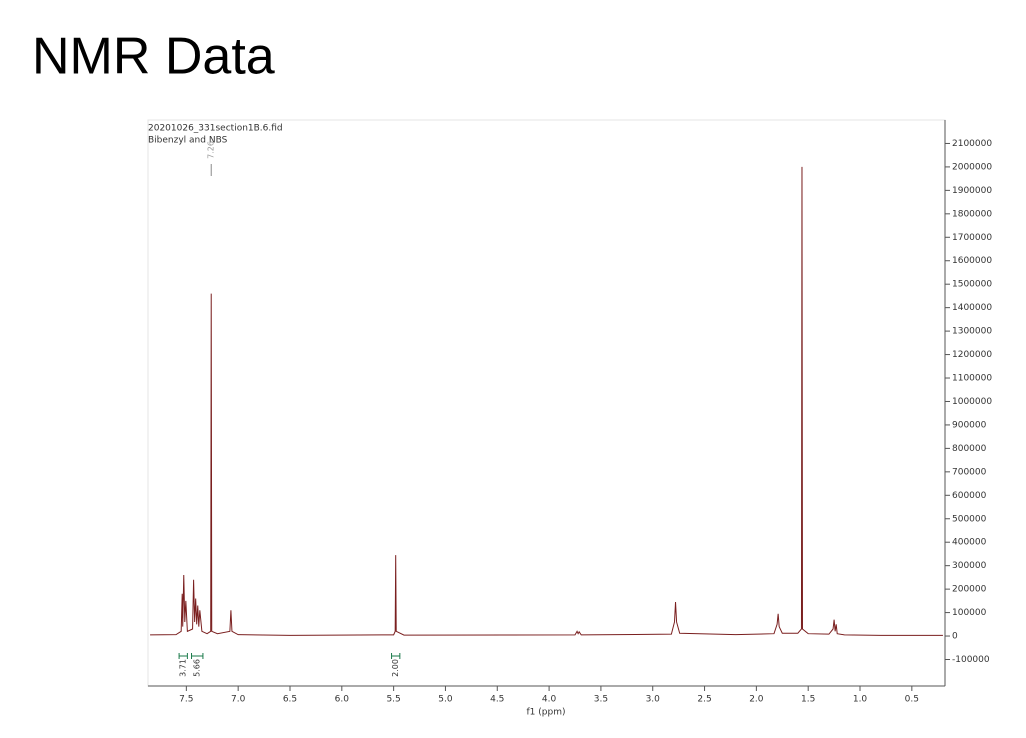 The image size is (1026, 738). Describe the element at coordinates (653, 700) in the screenshot. I see `x-tick-label: 3.0` at that location.